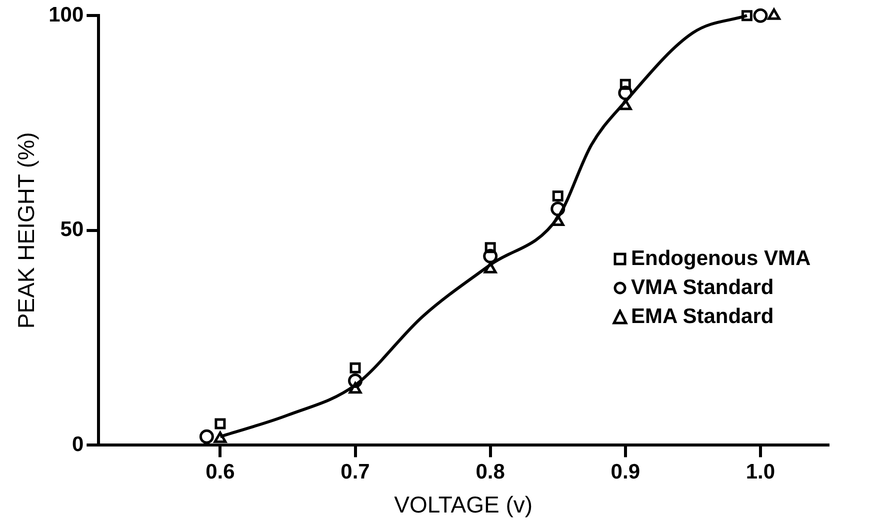 This screenshot has width=888, height=528. Describe the element at coordinates (721, 259) in the screenshot. I see `legend-label: Endogenous VMA` at that location.